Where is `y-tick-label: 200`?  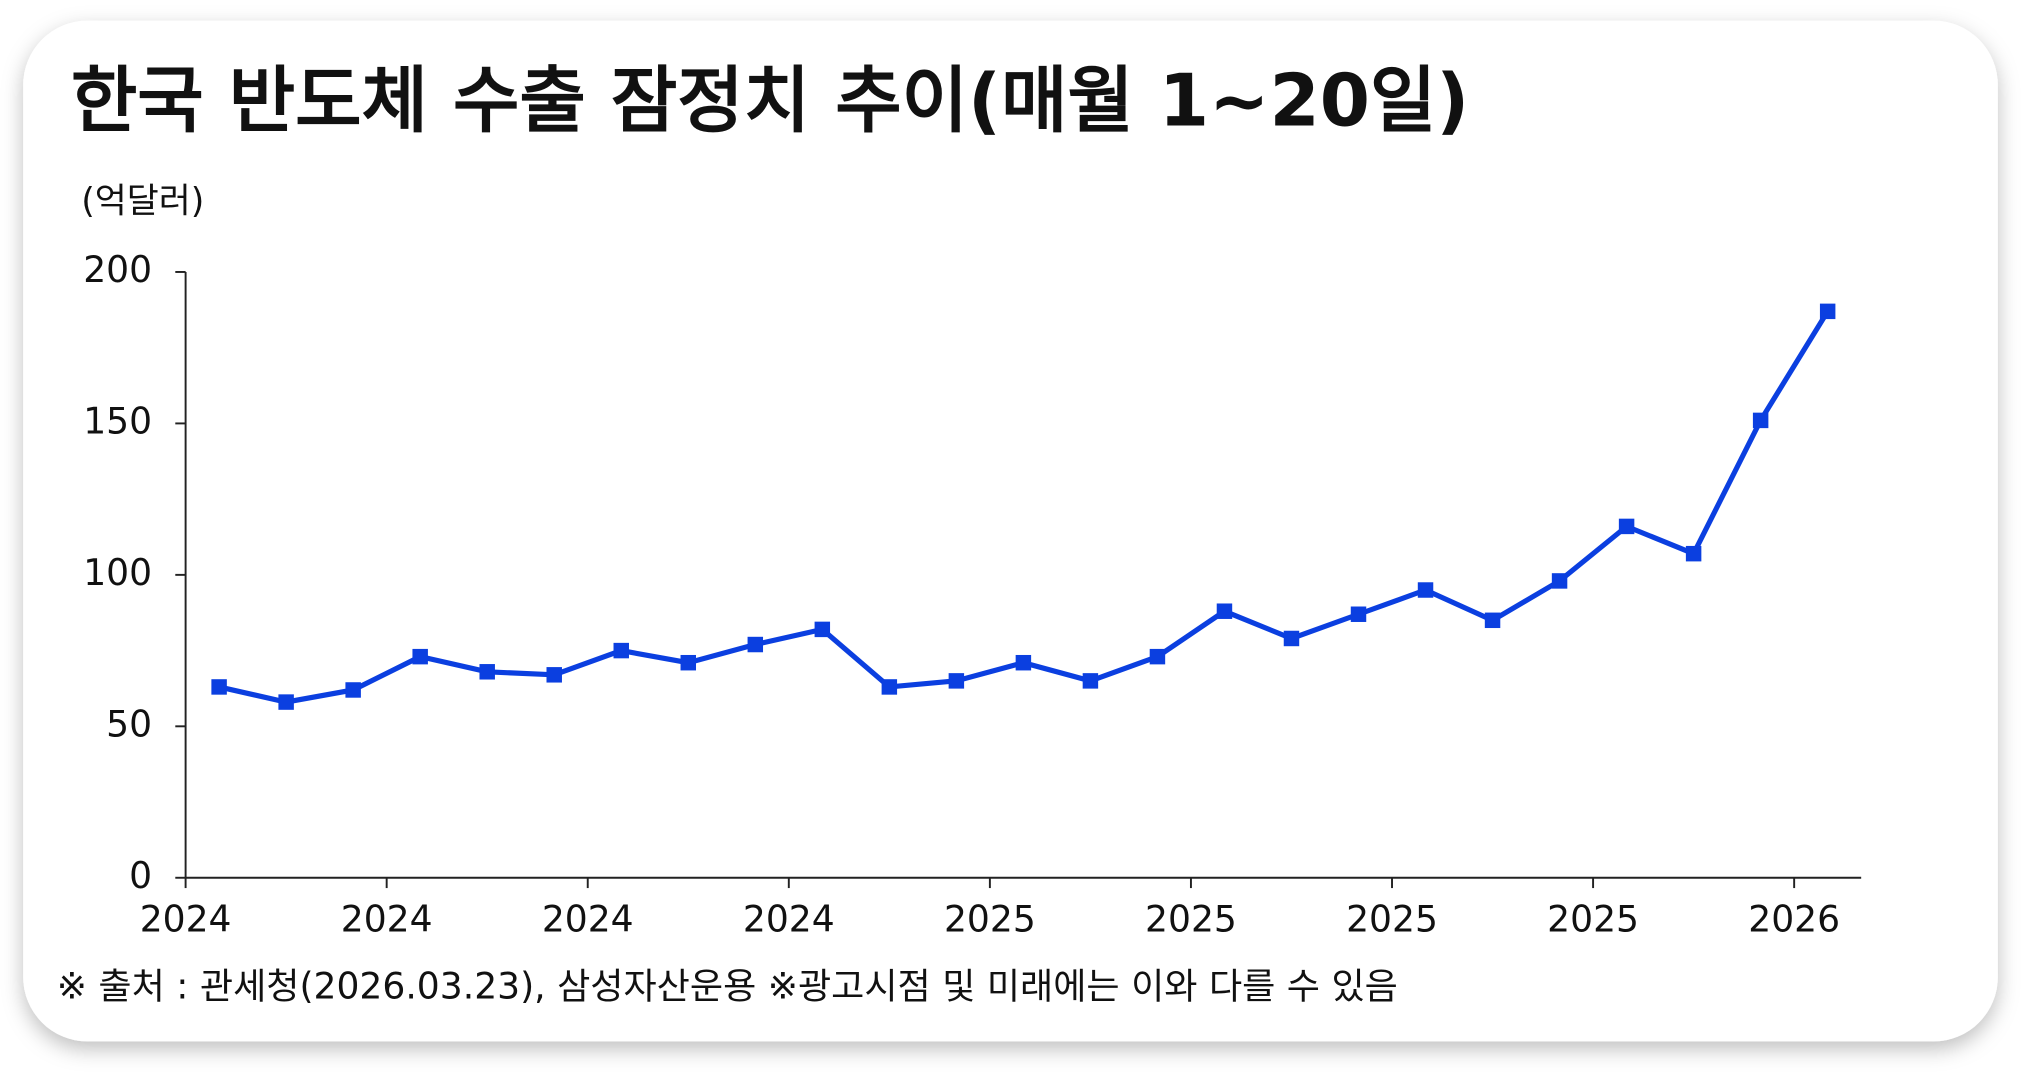 y-tick-label: 200 is located at coordinates (117, 270).